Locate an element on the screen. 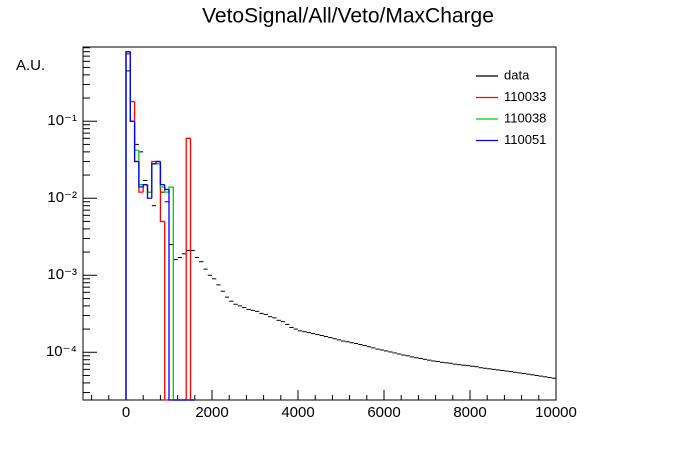 The height and width of the screenshot is (472, 696). x-tick-label: 0 is located at coordinates (126, 412).